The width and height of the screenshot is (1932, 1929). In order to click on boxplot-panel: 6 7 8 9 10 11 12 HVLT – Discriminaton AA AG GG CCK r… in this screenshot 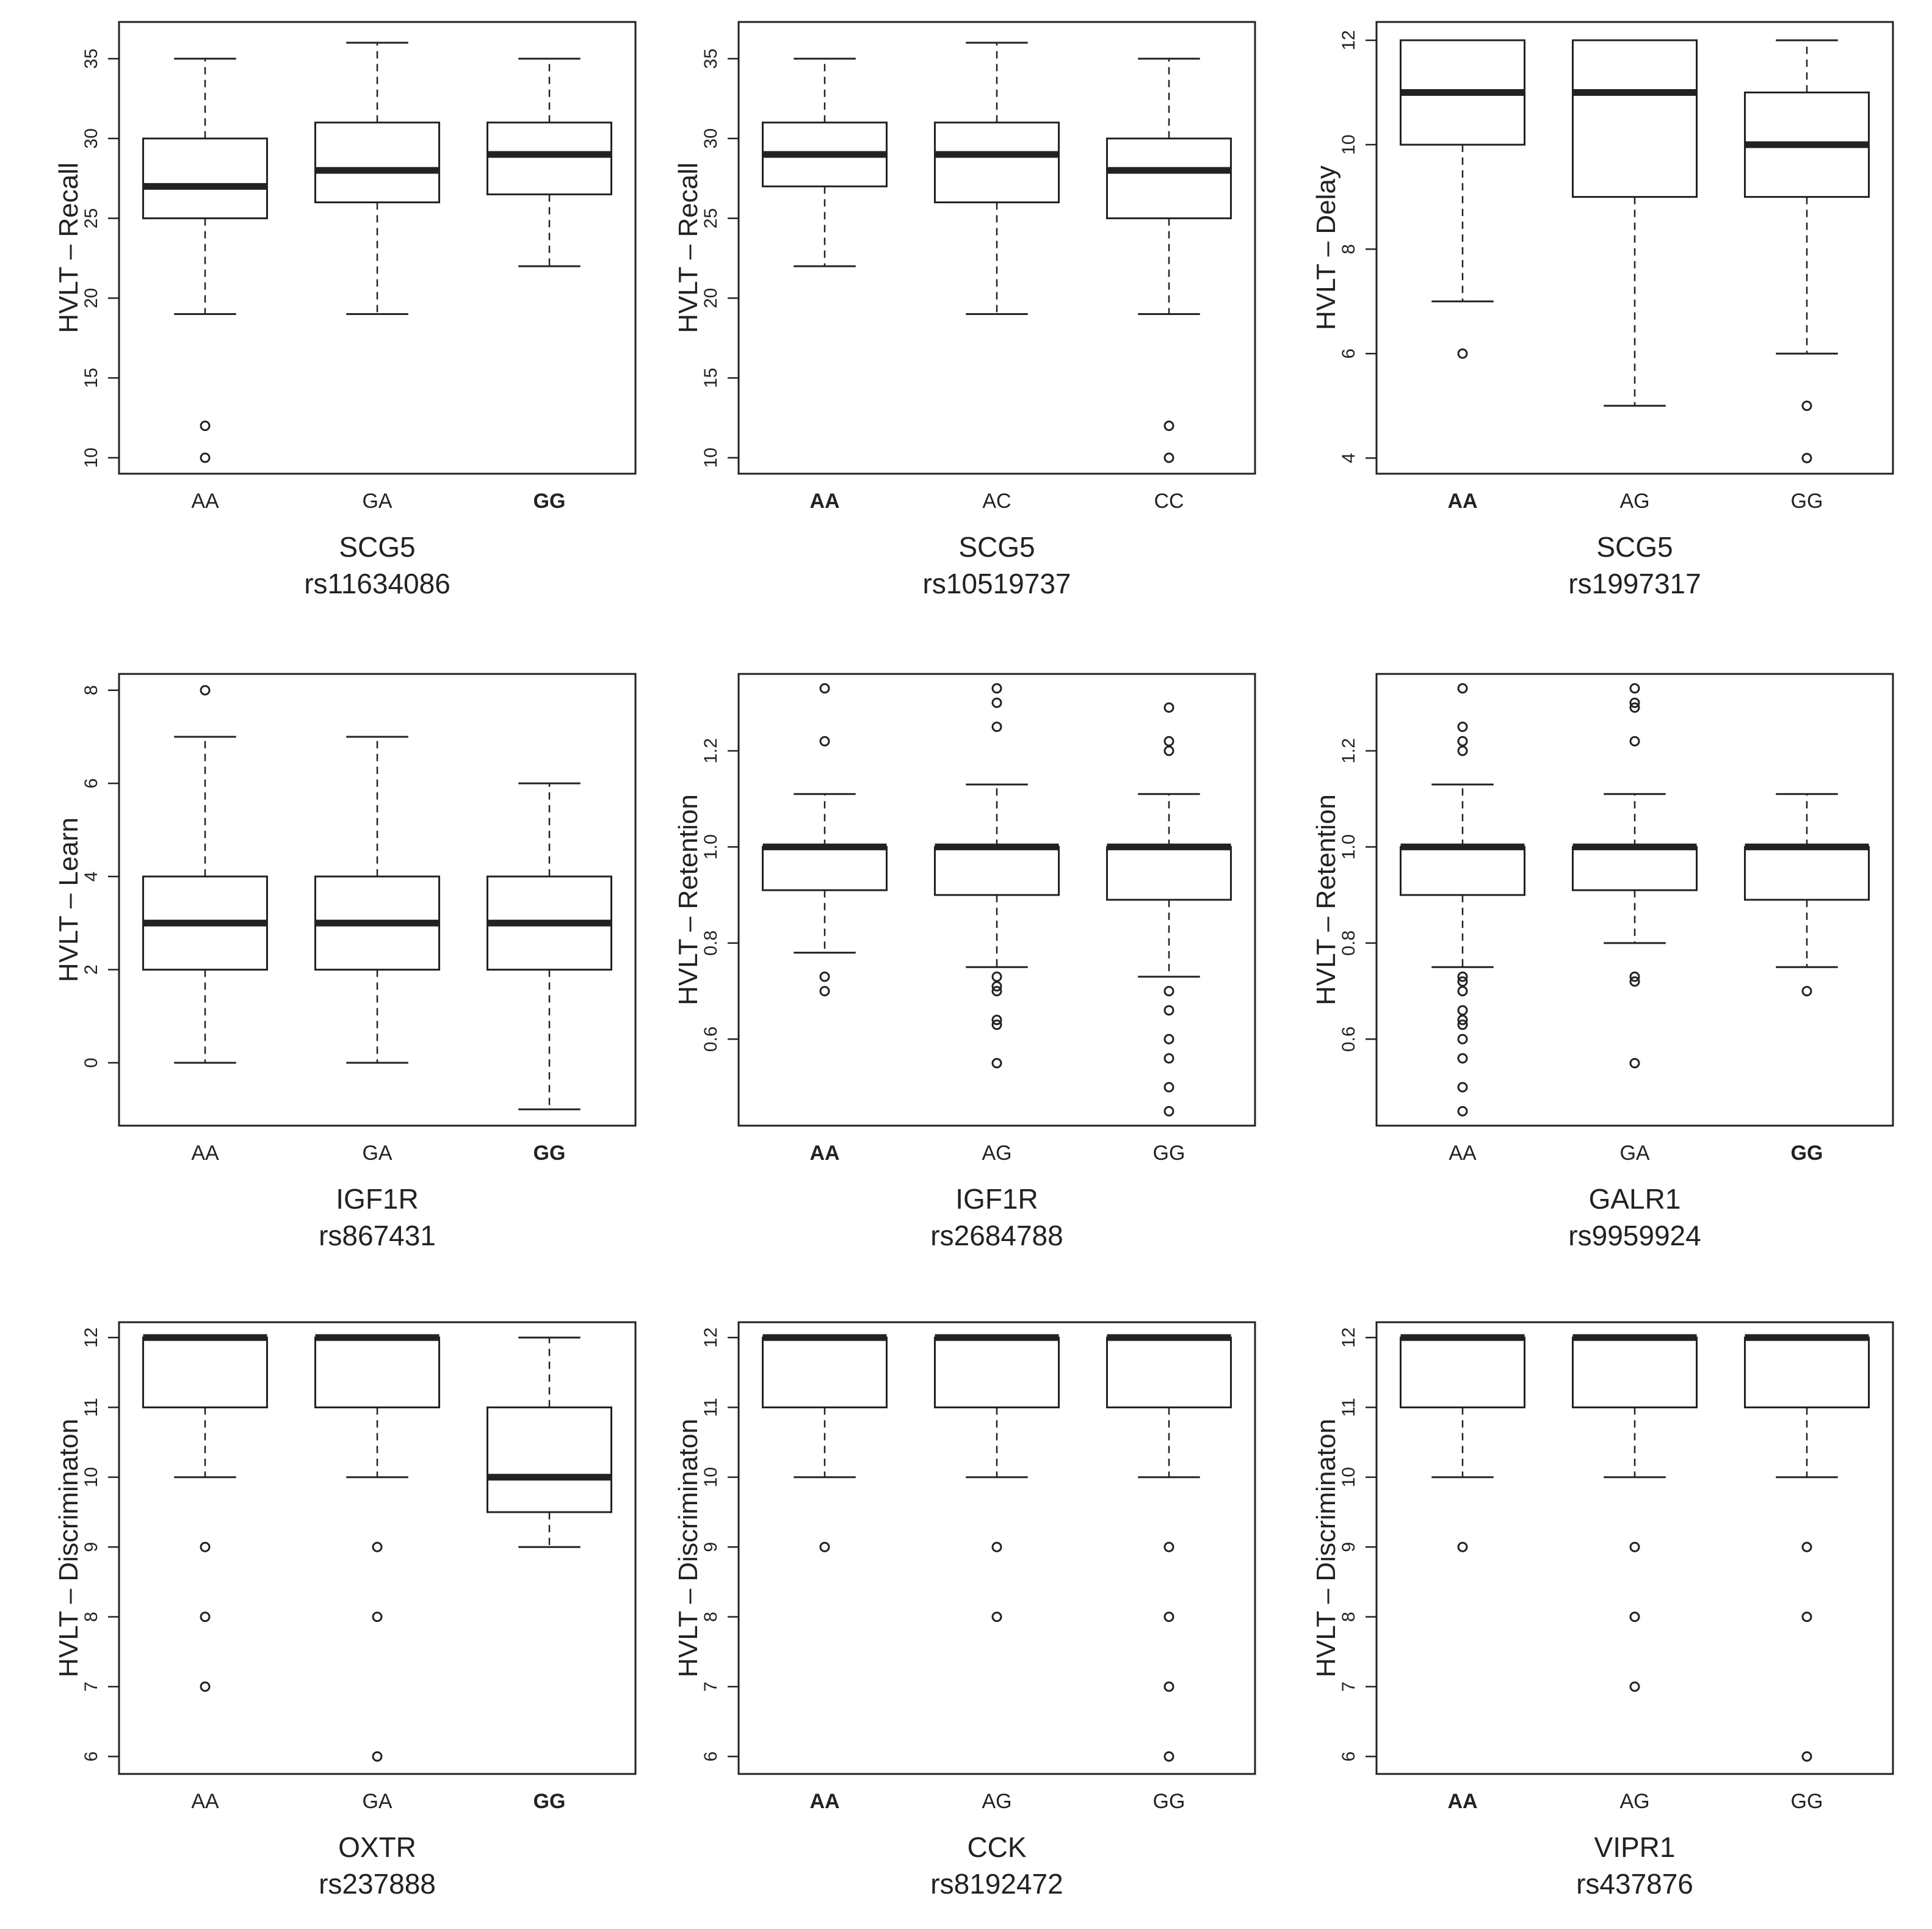, I will do `click(964, 1611)`.